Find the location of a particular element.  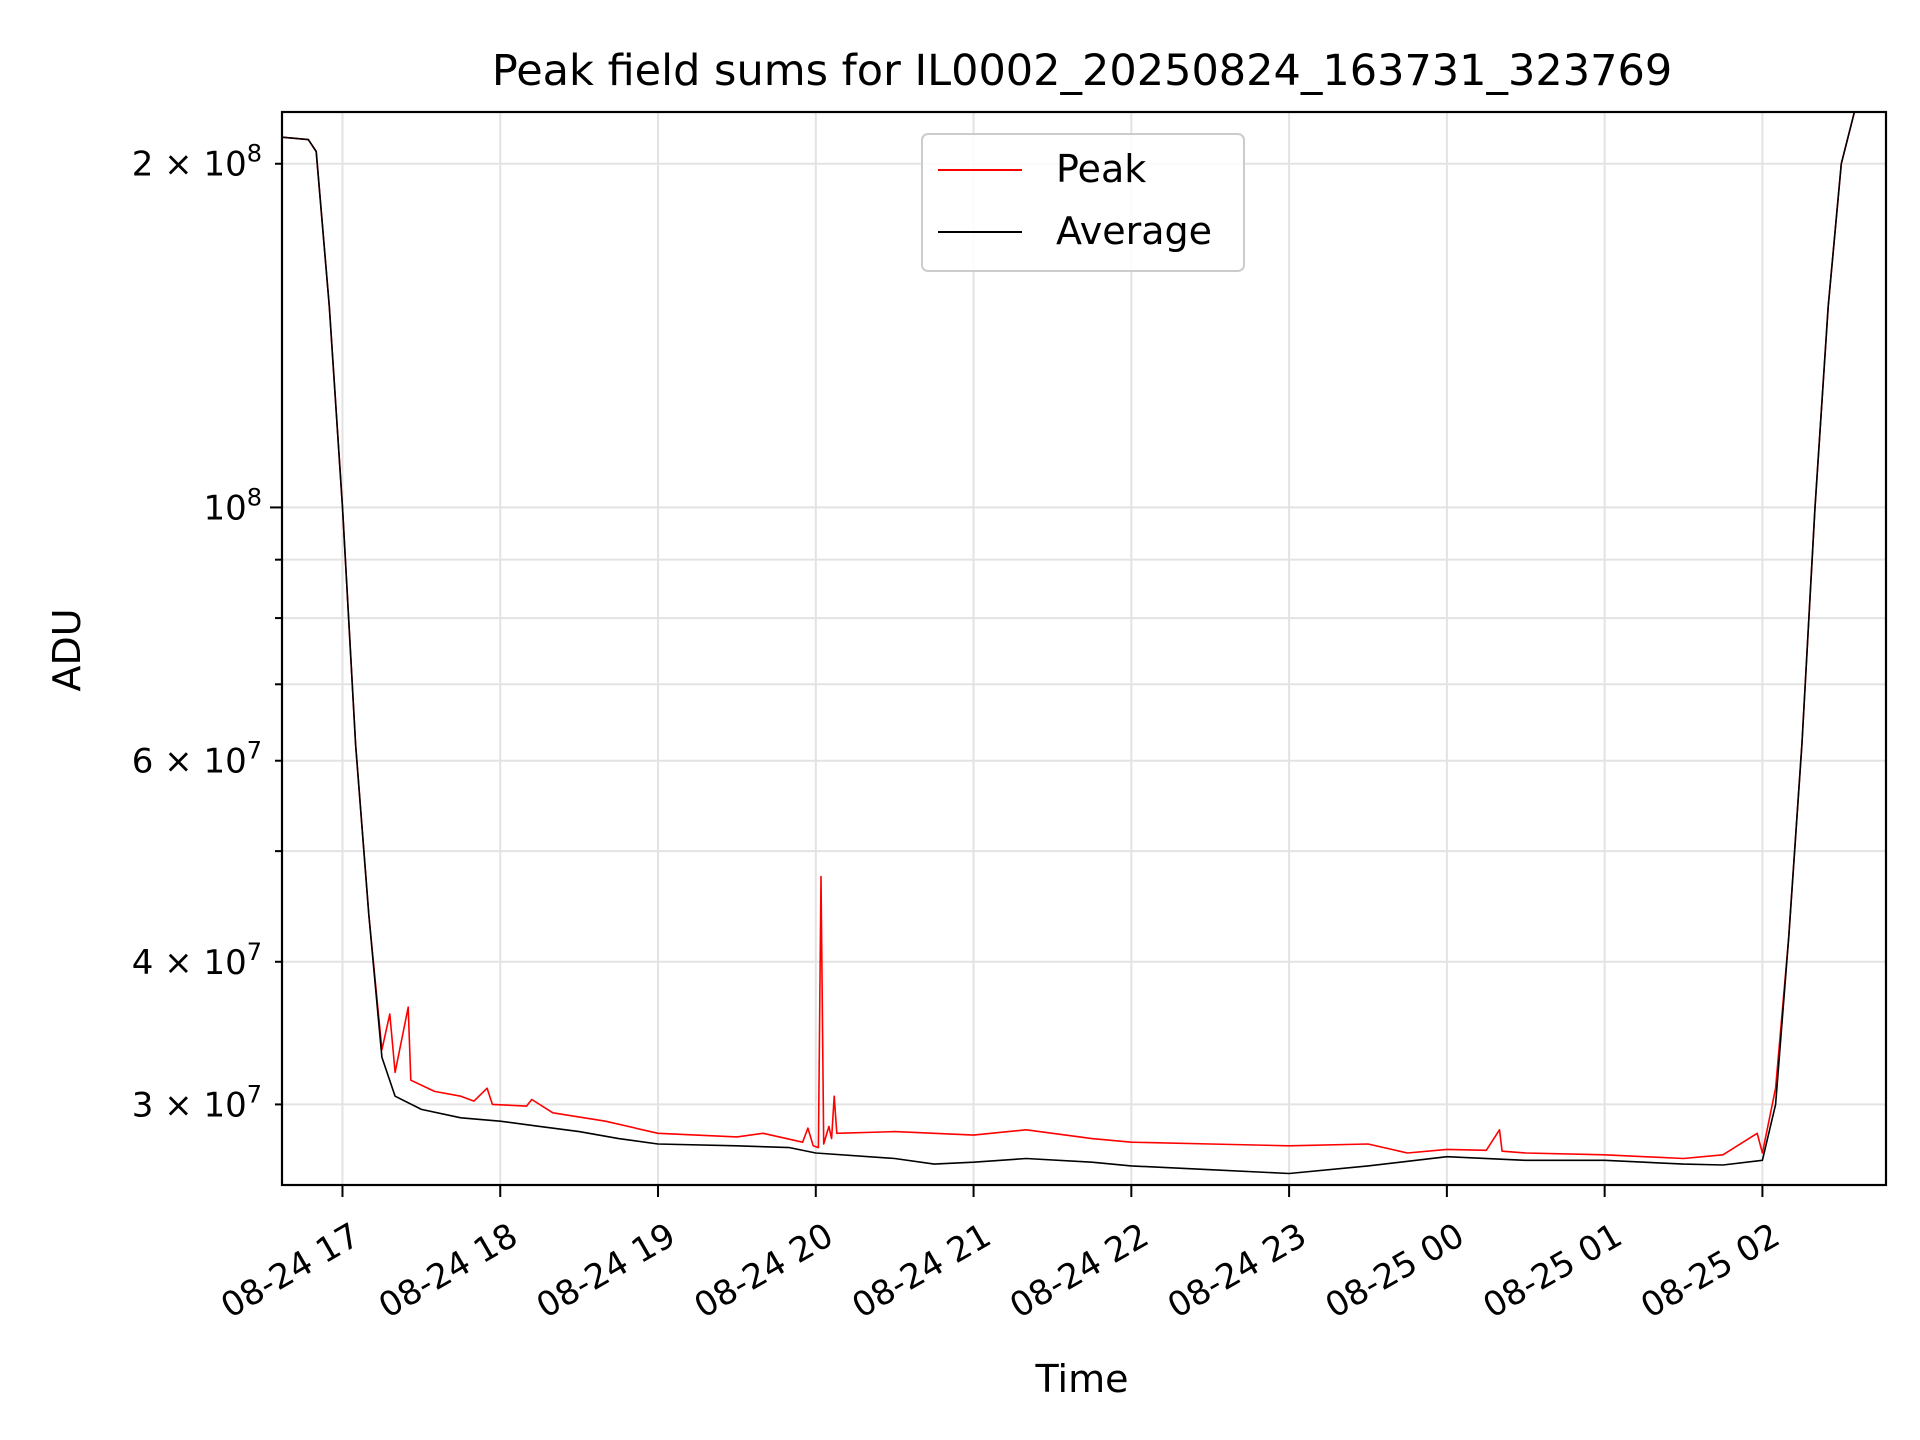

y-tick-label: 6 × 107 is located at coordinates (197, 759).